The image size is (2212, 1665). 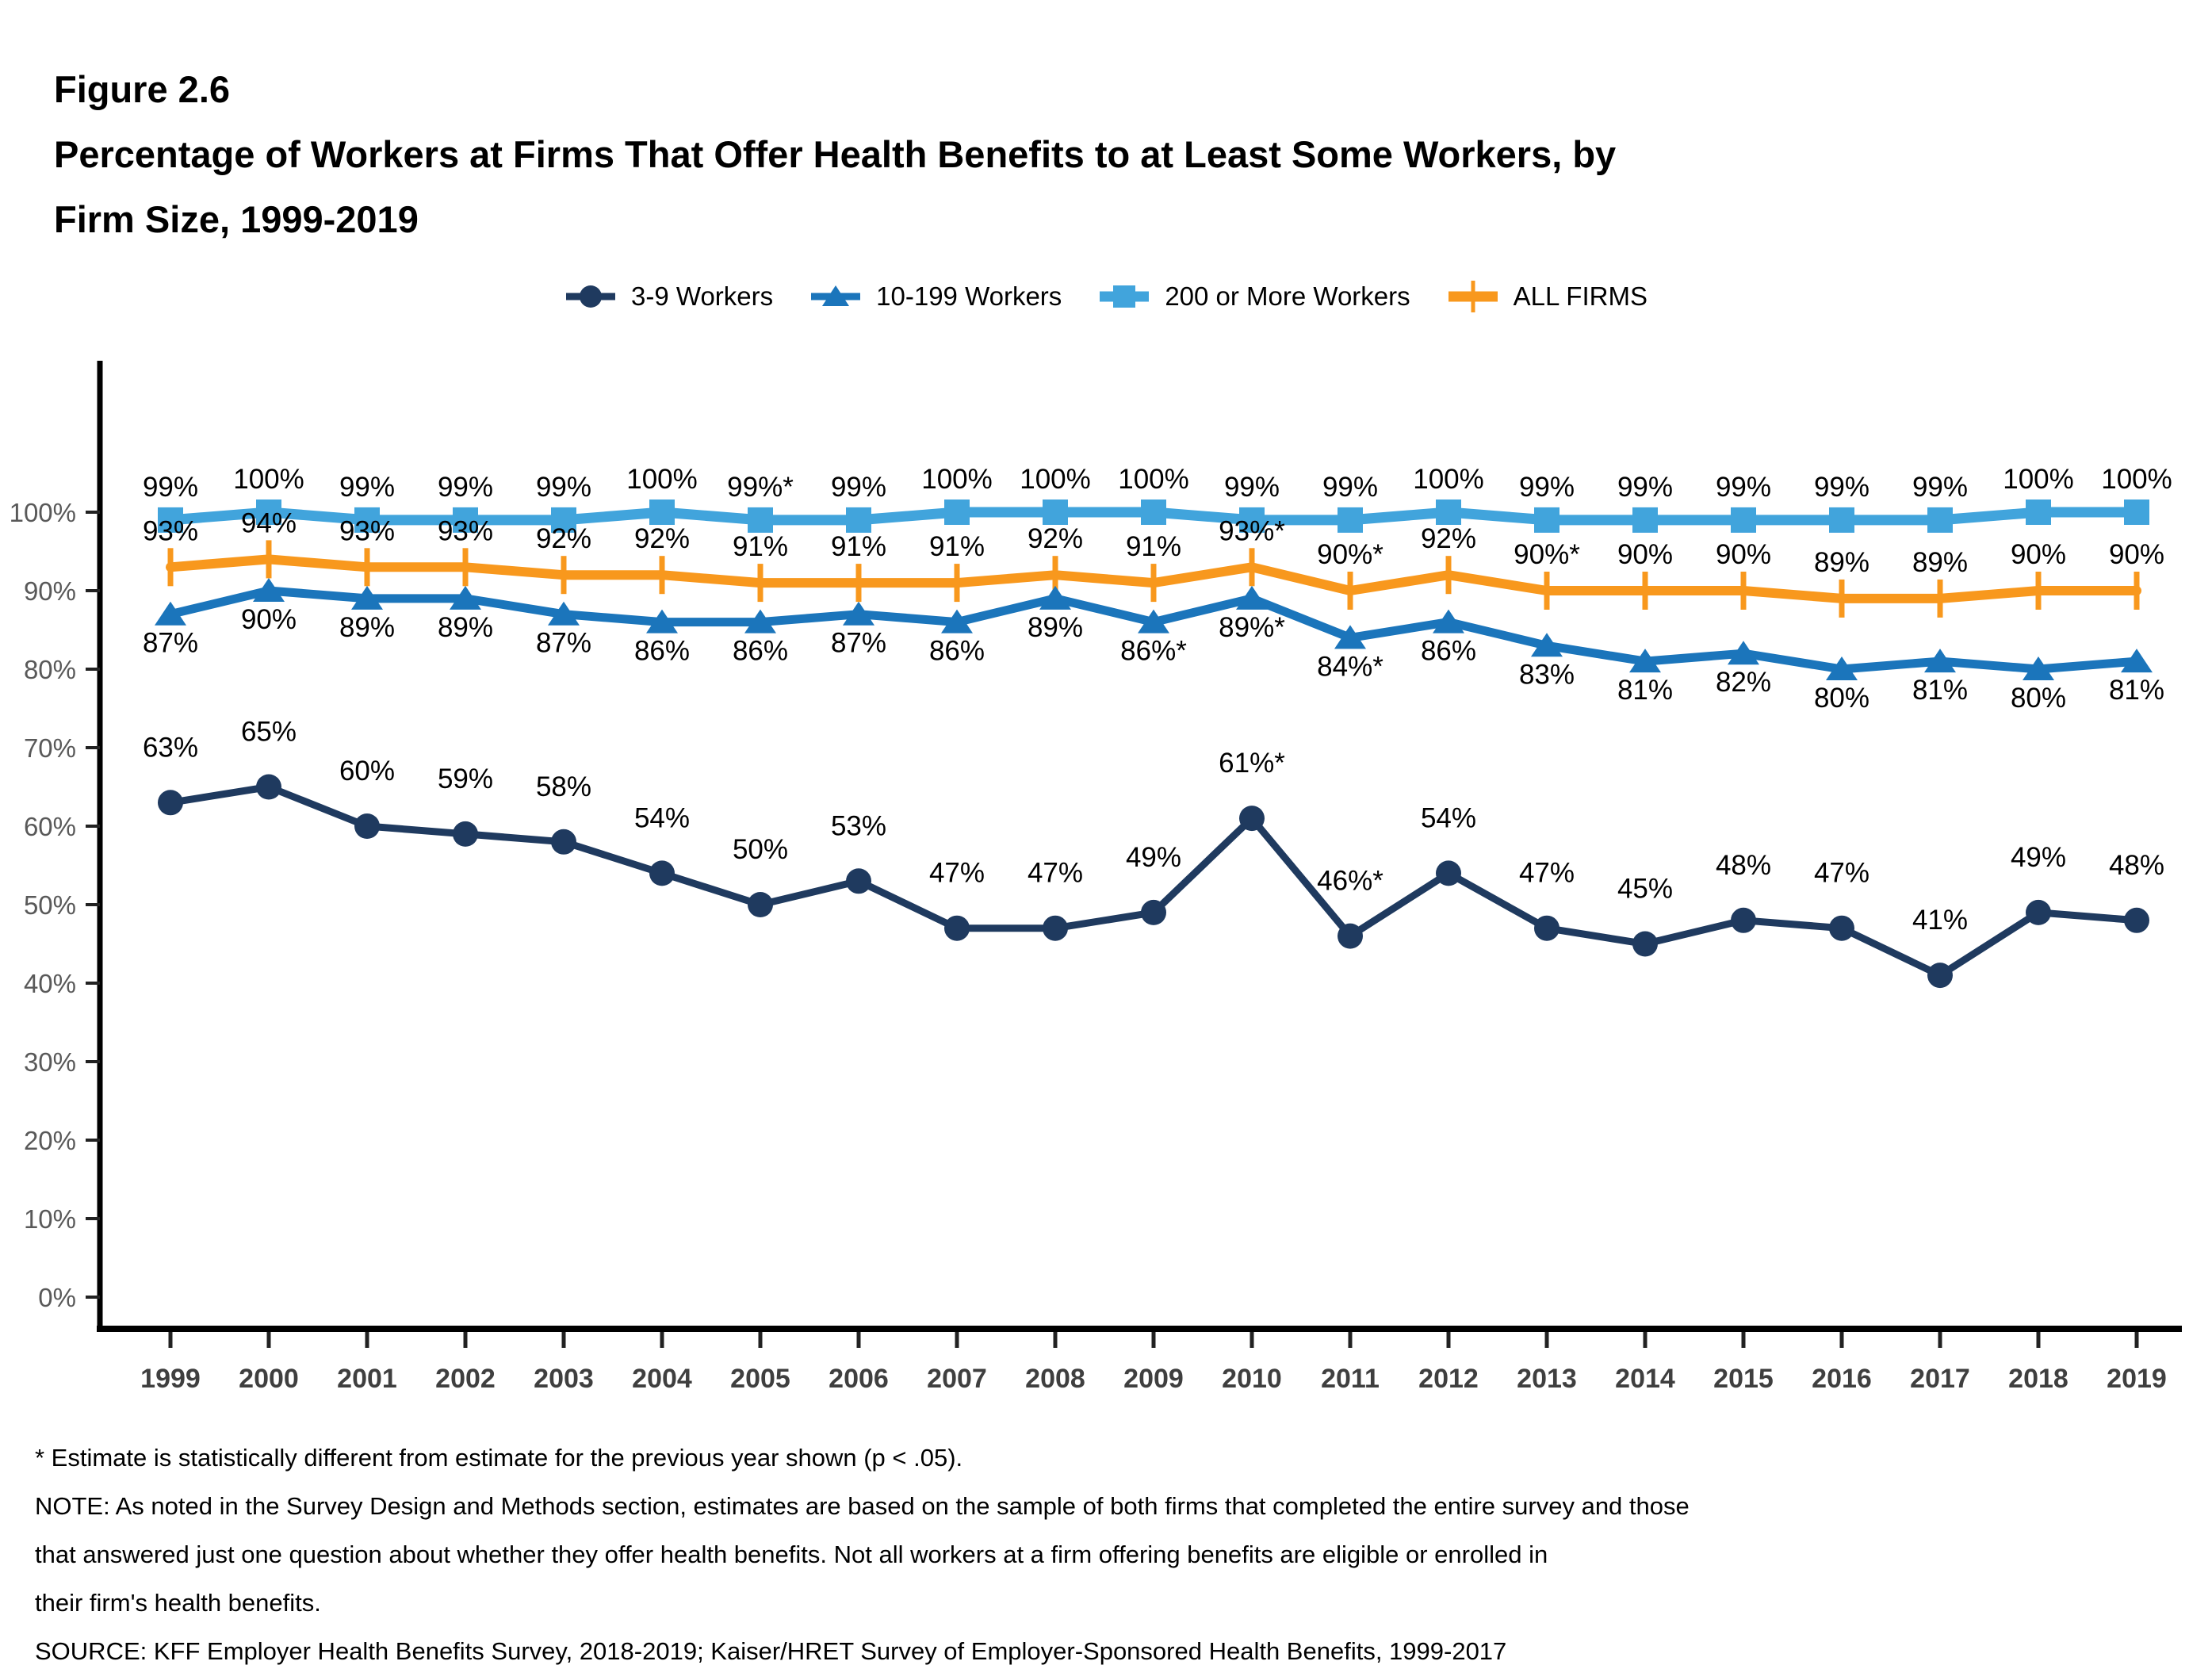 I want to click on data-label: 89%*, so click(x=1252, y=627).